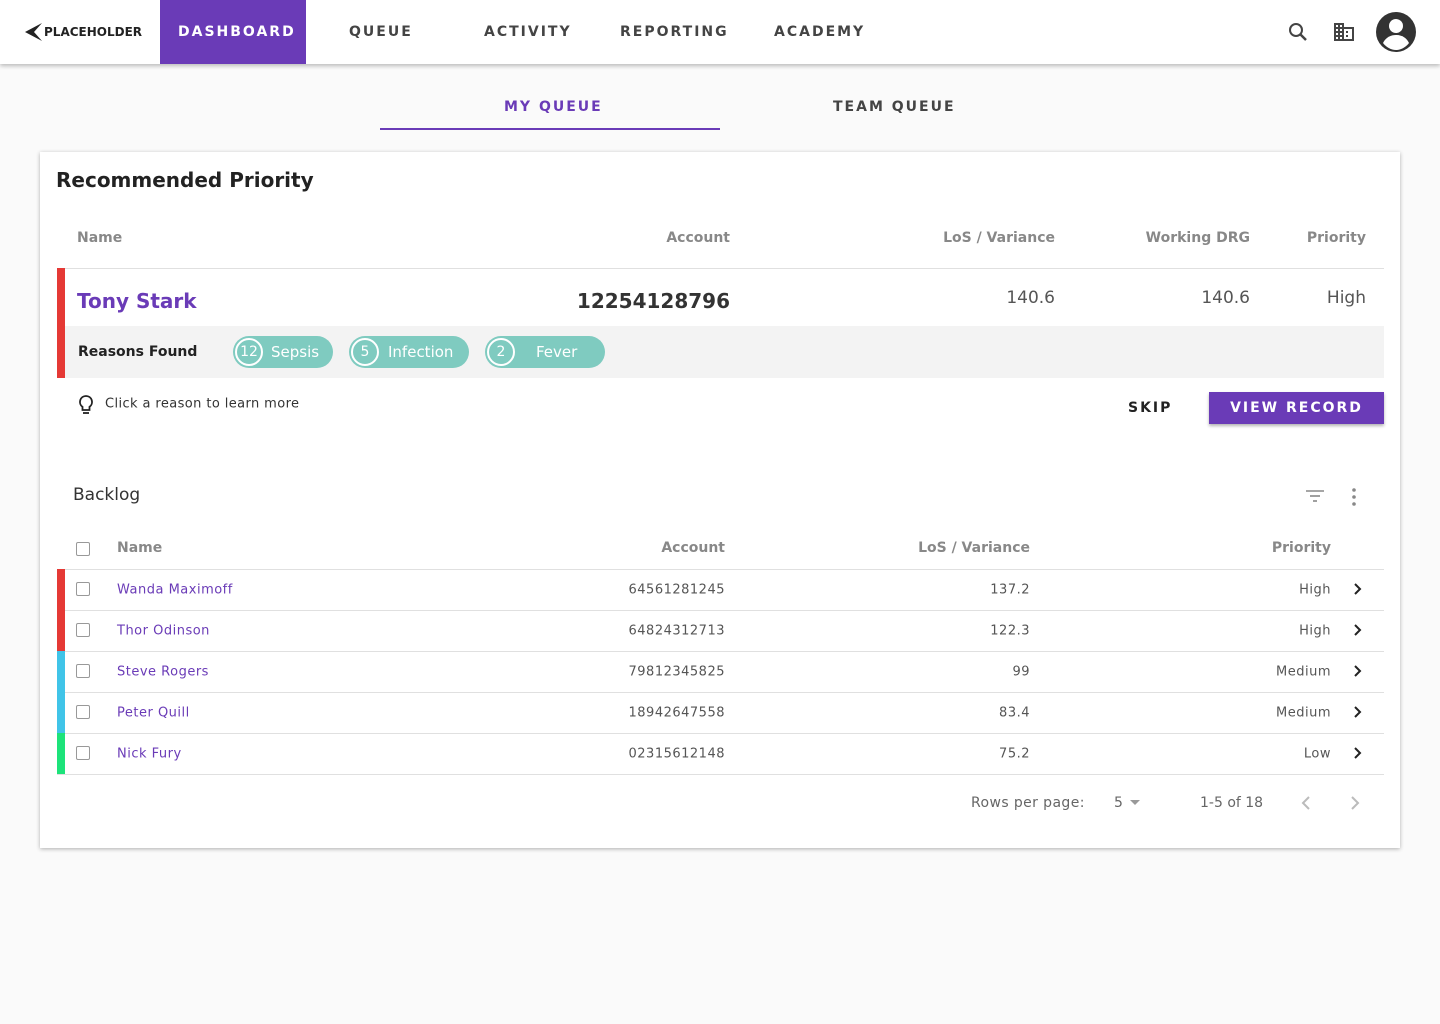 This screenshot has width=1440, height=1024. I want to click on row-name: Thor Odinson, so click(163, 631).